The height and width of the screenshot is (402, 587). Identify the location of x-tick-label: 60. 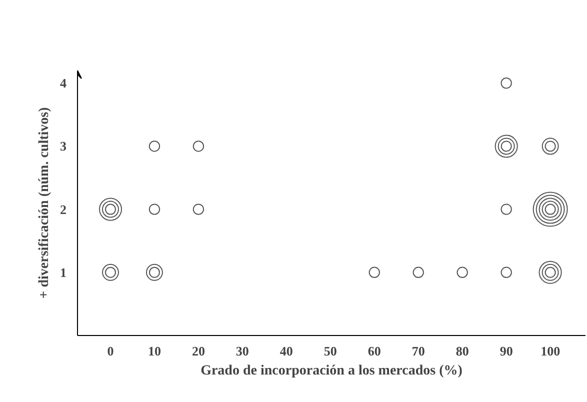
(374, 351).